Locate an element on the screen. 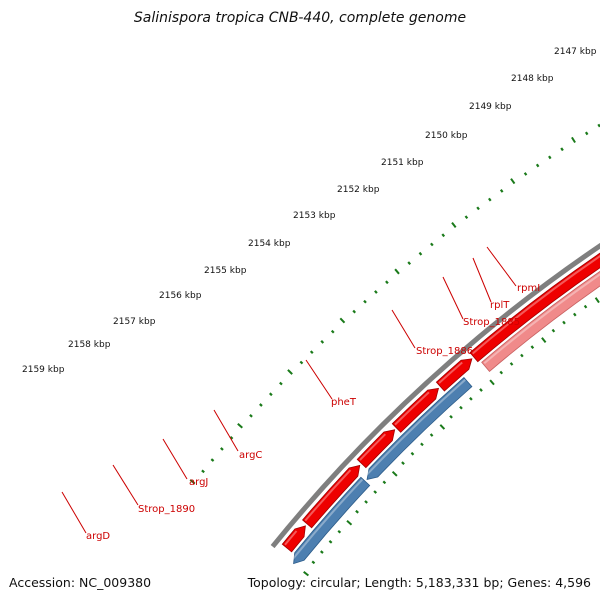 The image size is (600, 600). ruler-label: 2158 kbp is located at coordinates (89, 345).